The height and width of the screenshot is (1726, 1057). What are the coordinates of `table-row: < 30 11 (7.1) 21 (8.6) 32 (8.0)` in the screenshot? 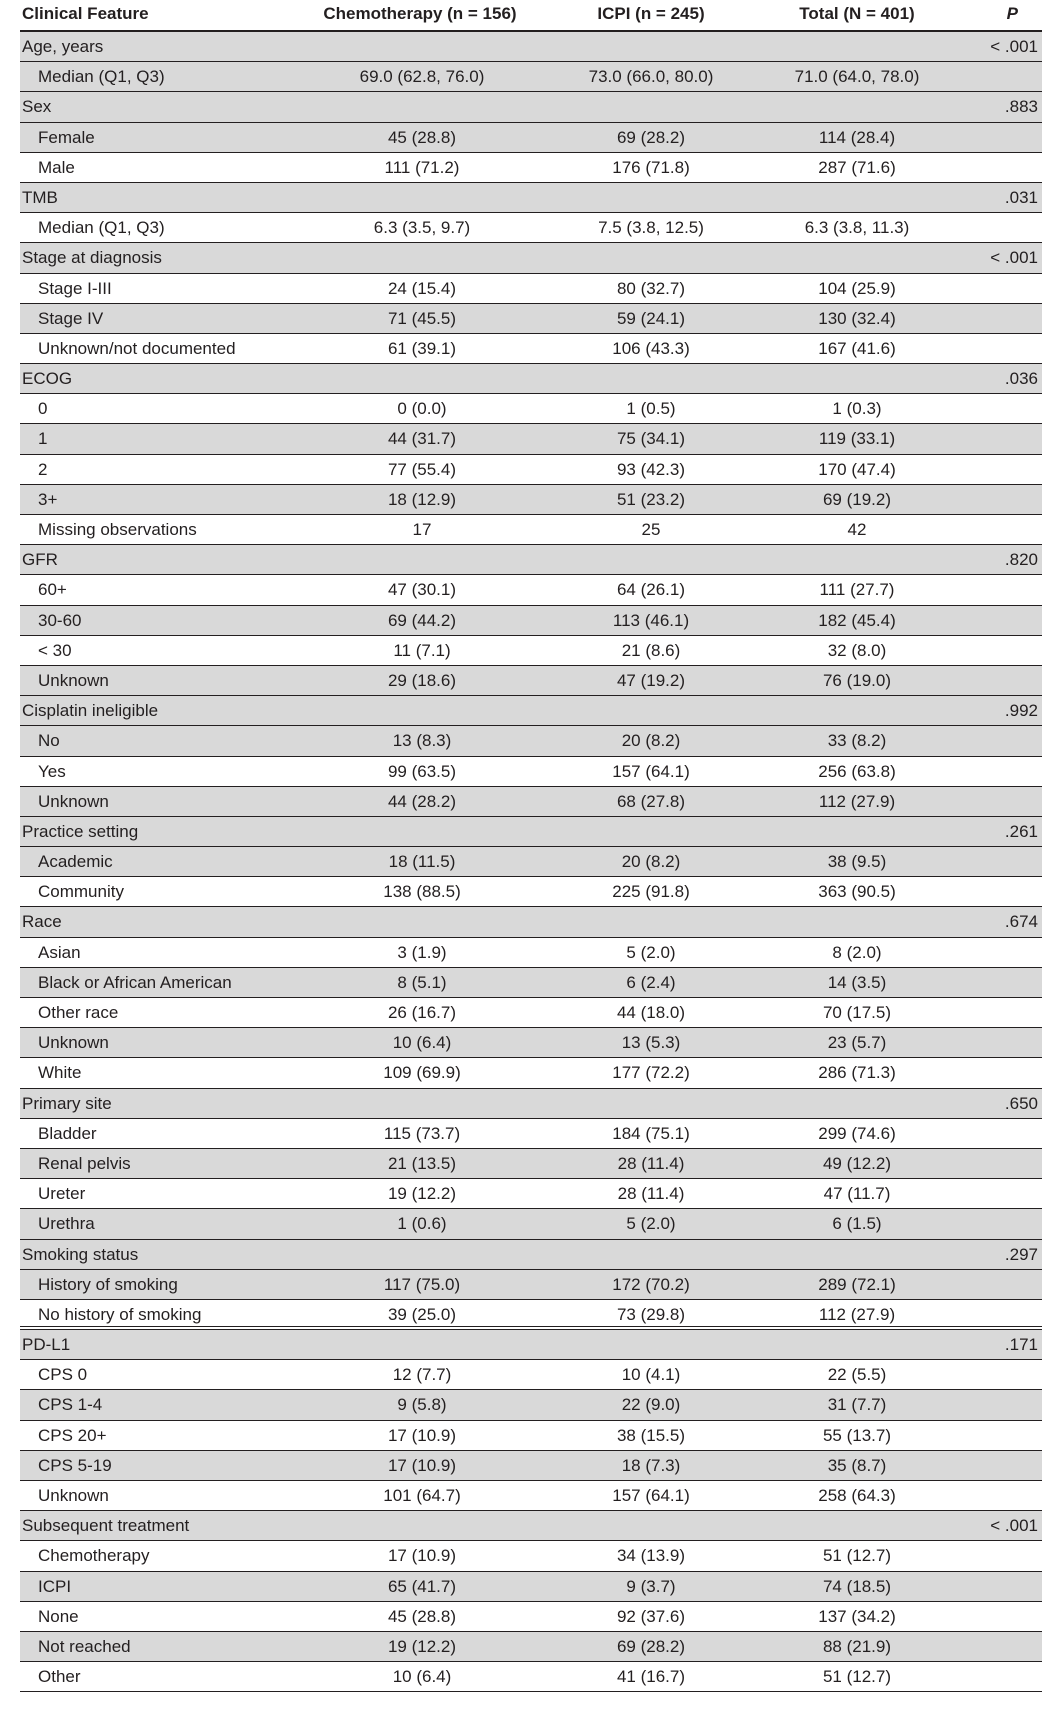 It's located at (531, 650).